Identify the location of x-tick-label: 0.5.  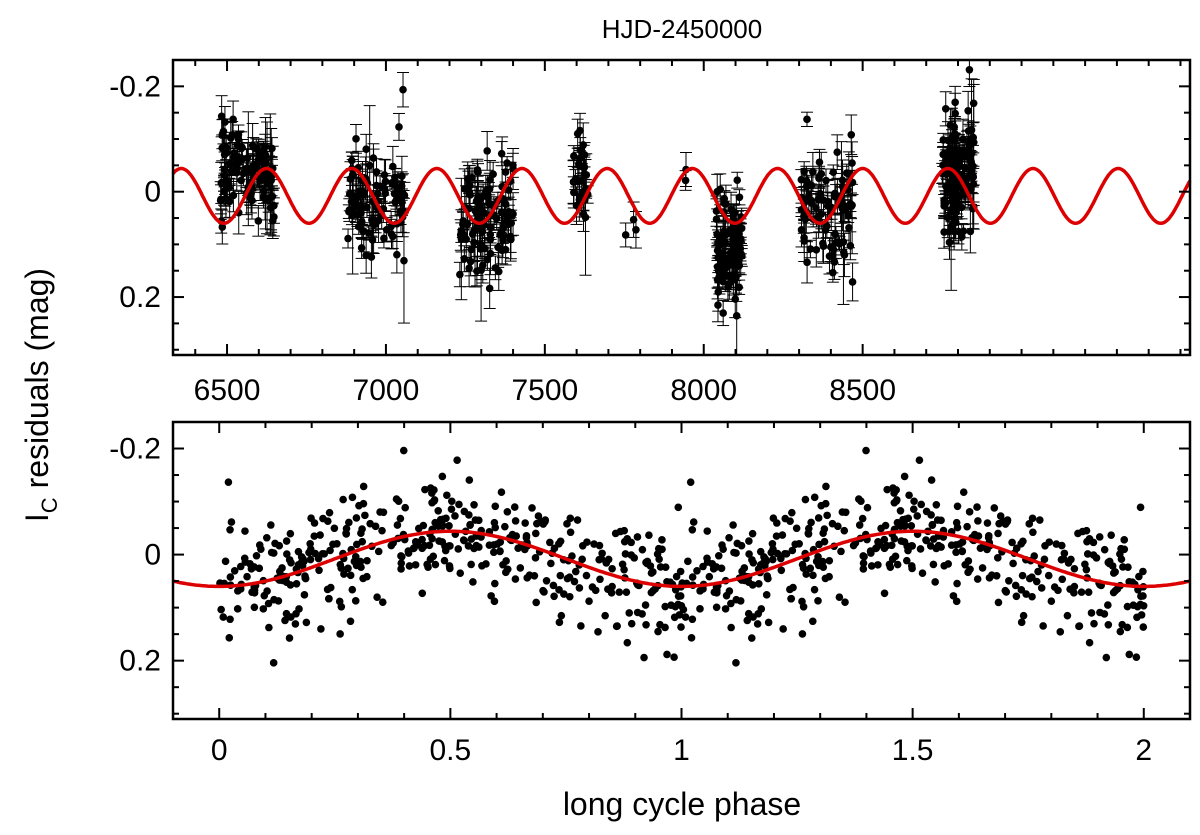
(451, 750).